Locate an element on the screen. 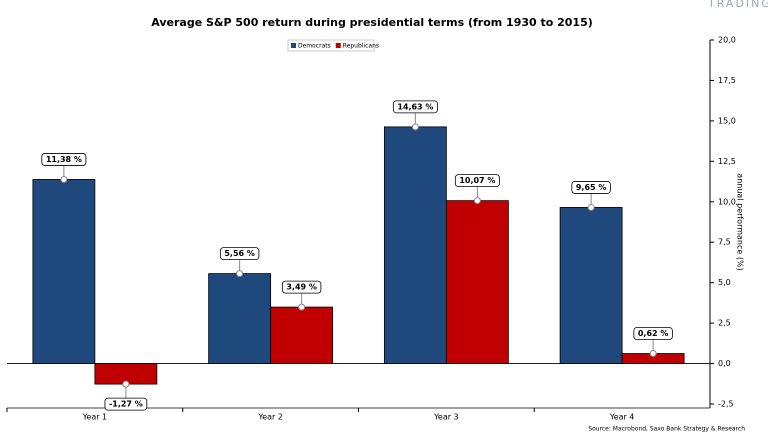 This screenshot has height=443, width=768. data-label: 3,49 % is located at coordinates (301, 287).